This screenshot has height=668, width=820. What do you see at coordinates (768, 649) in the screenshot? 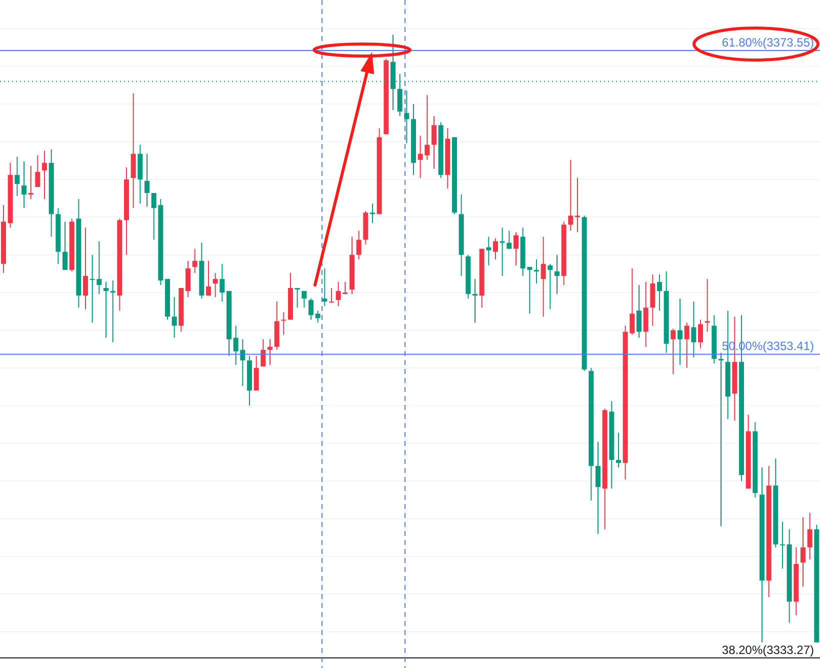
I see `ref-line-label: 38.20%(3333.27)` at bounding box center [768, 649].